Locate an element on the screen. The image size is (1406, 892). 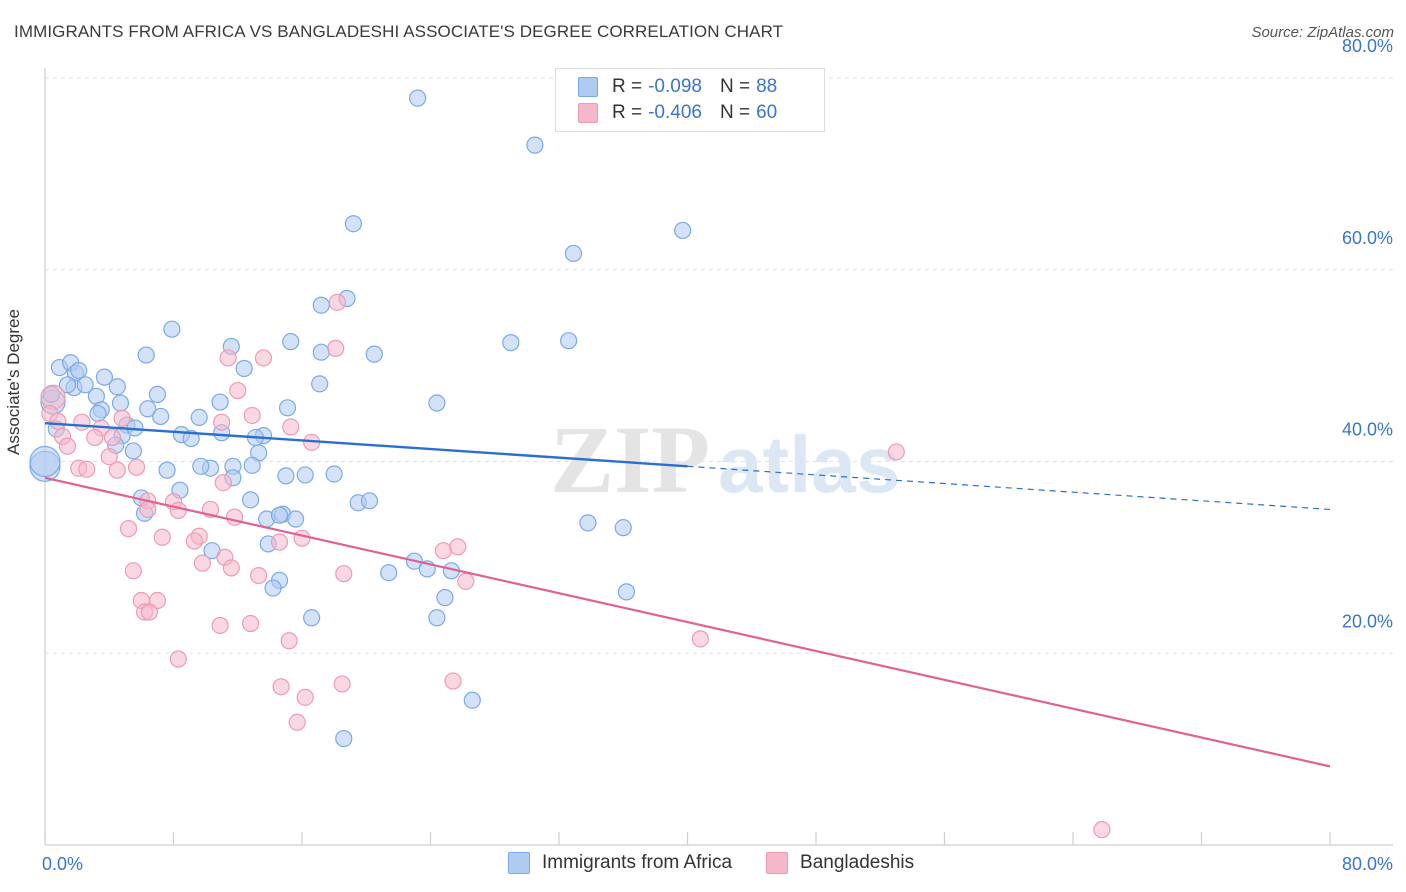
legend-n-value: 88 is located at coordinates (767, 86).